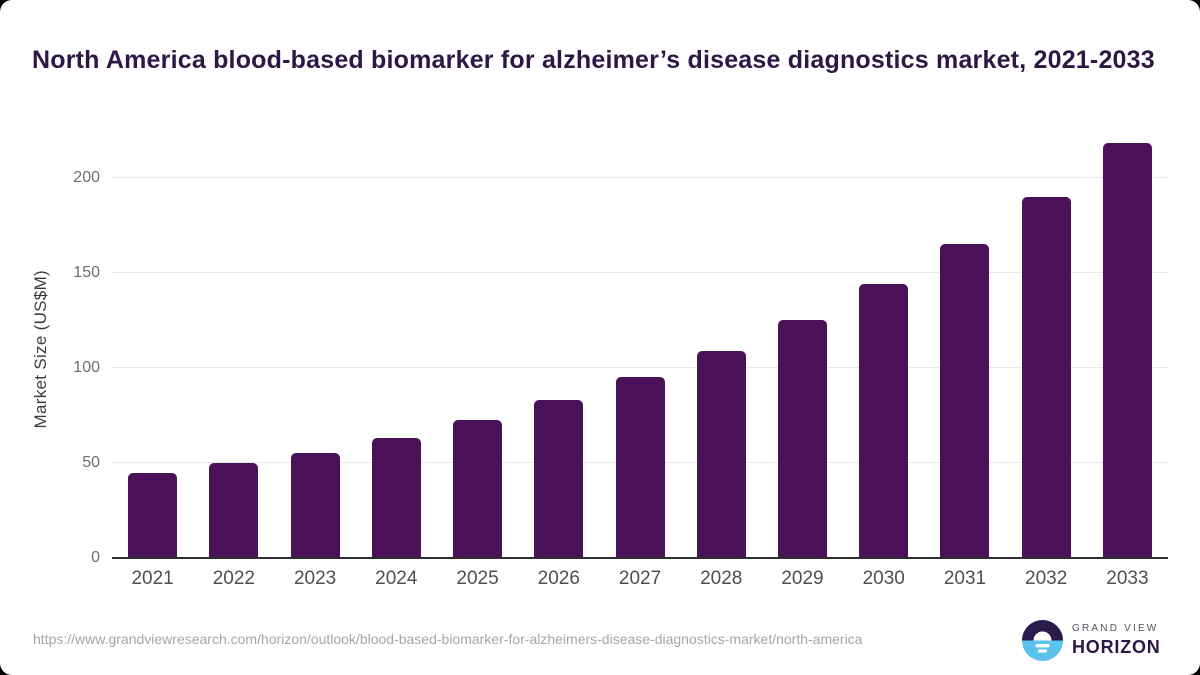 The image size is (1200, 675). What do you see at coordinates (1115, 628) in the screenshot?
I see `logo-grand-view-text: GRAND VIEW` at bounding box center [1115, 628].